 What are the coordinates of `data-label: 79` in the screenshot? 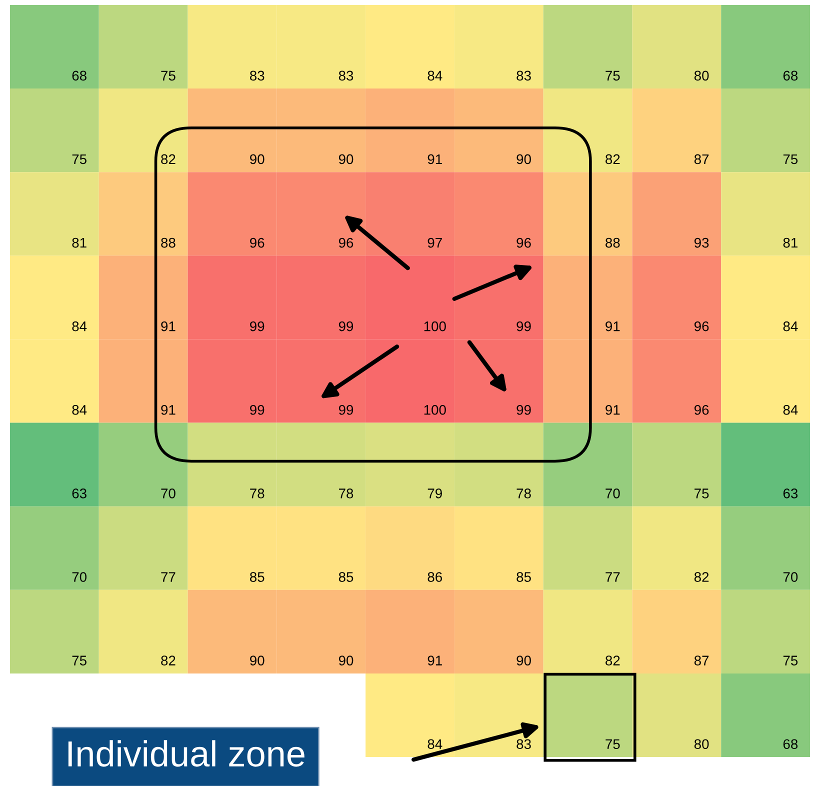 It's located at (435, 493).